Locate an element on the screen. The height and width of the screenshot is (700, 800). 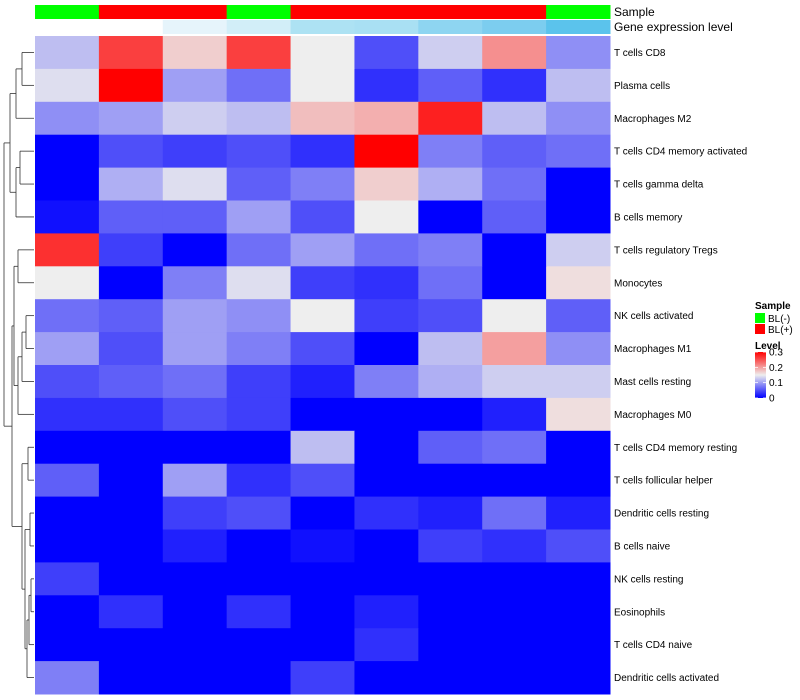
row-label: T cells follicular helper is located at coordinates (663, 481).